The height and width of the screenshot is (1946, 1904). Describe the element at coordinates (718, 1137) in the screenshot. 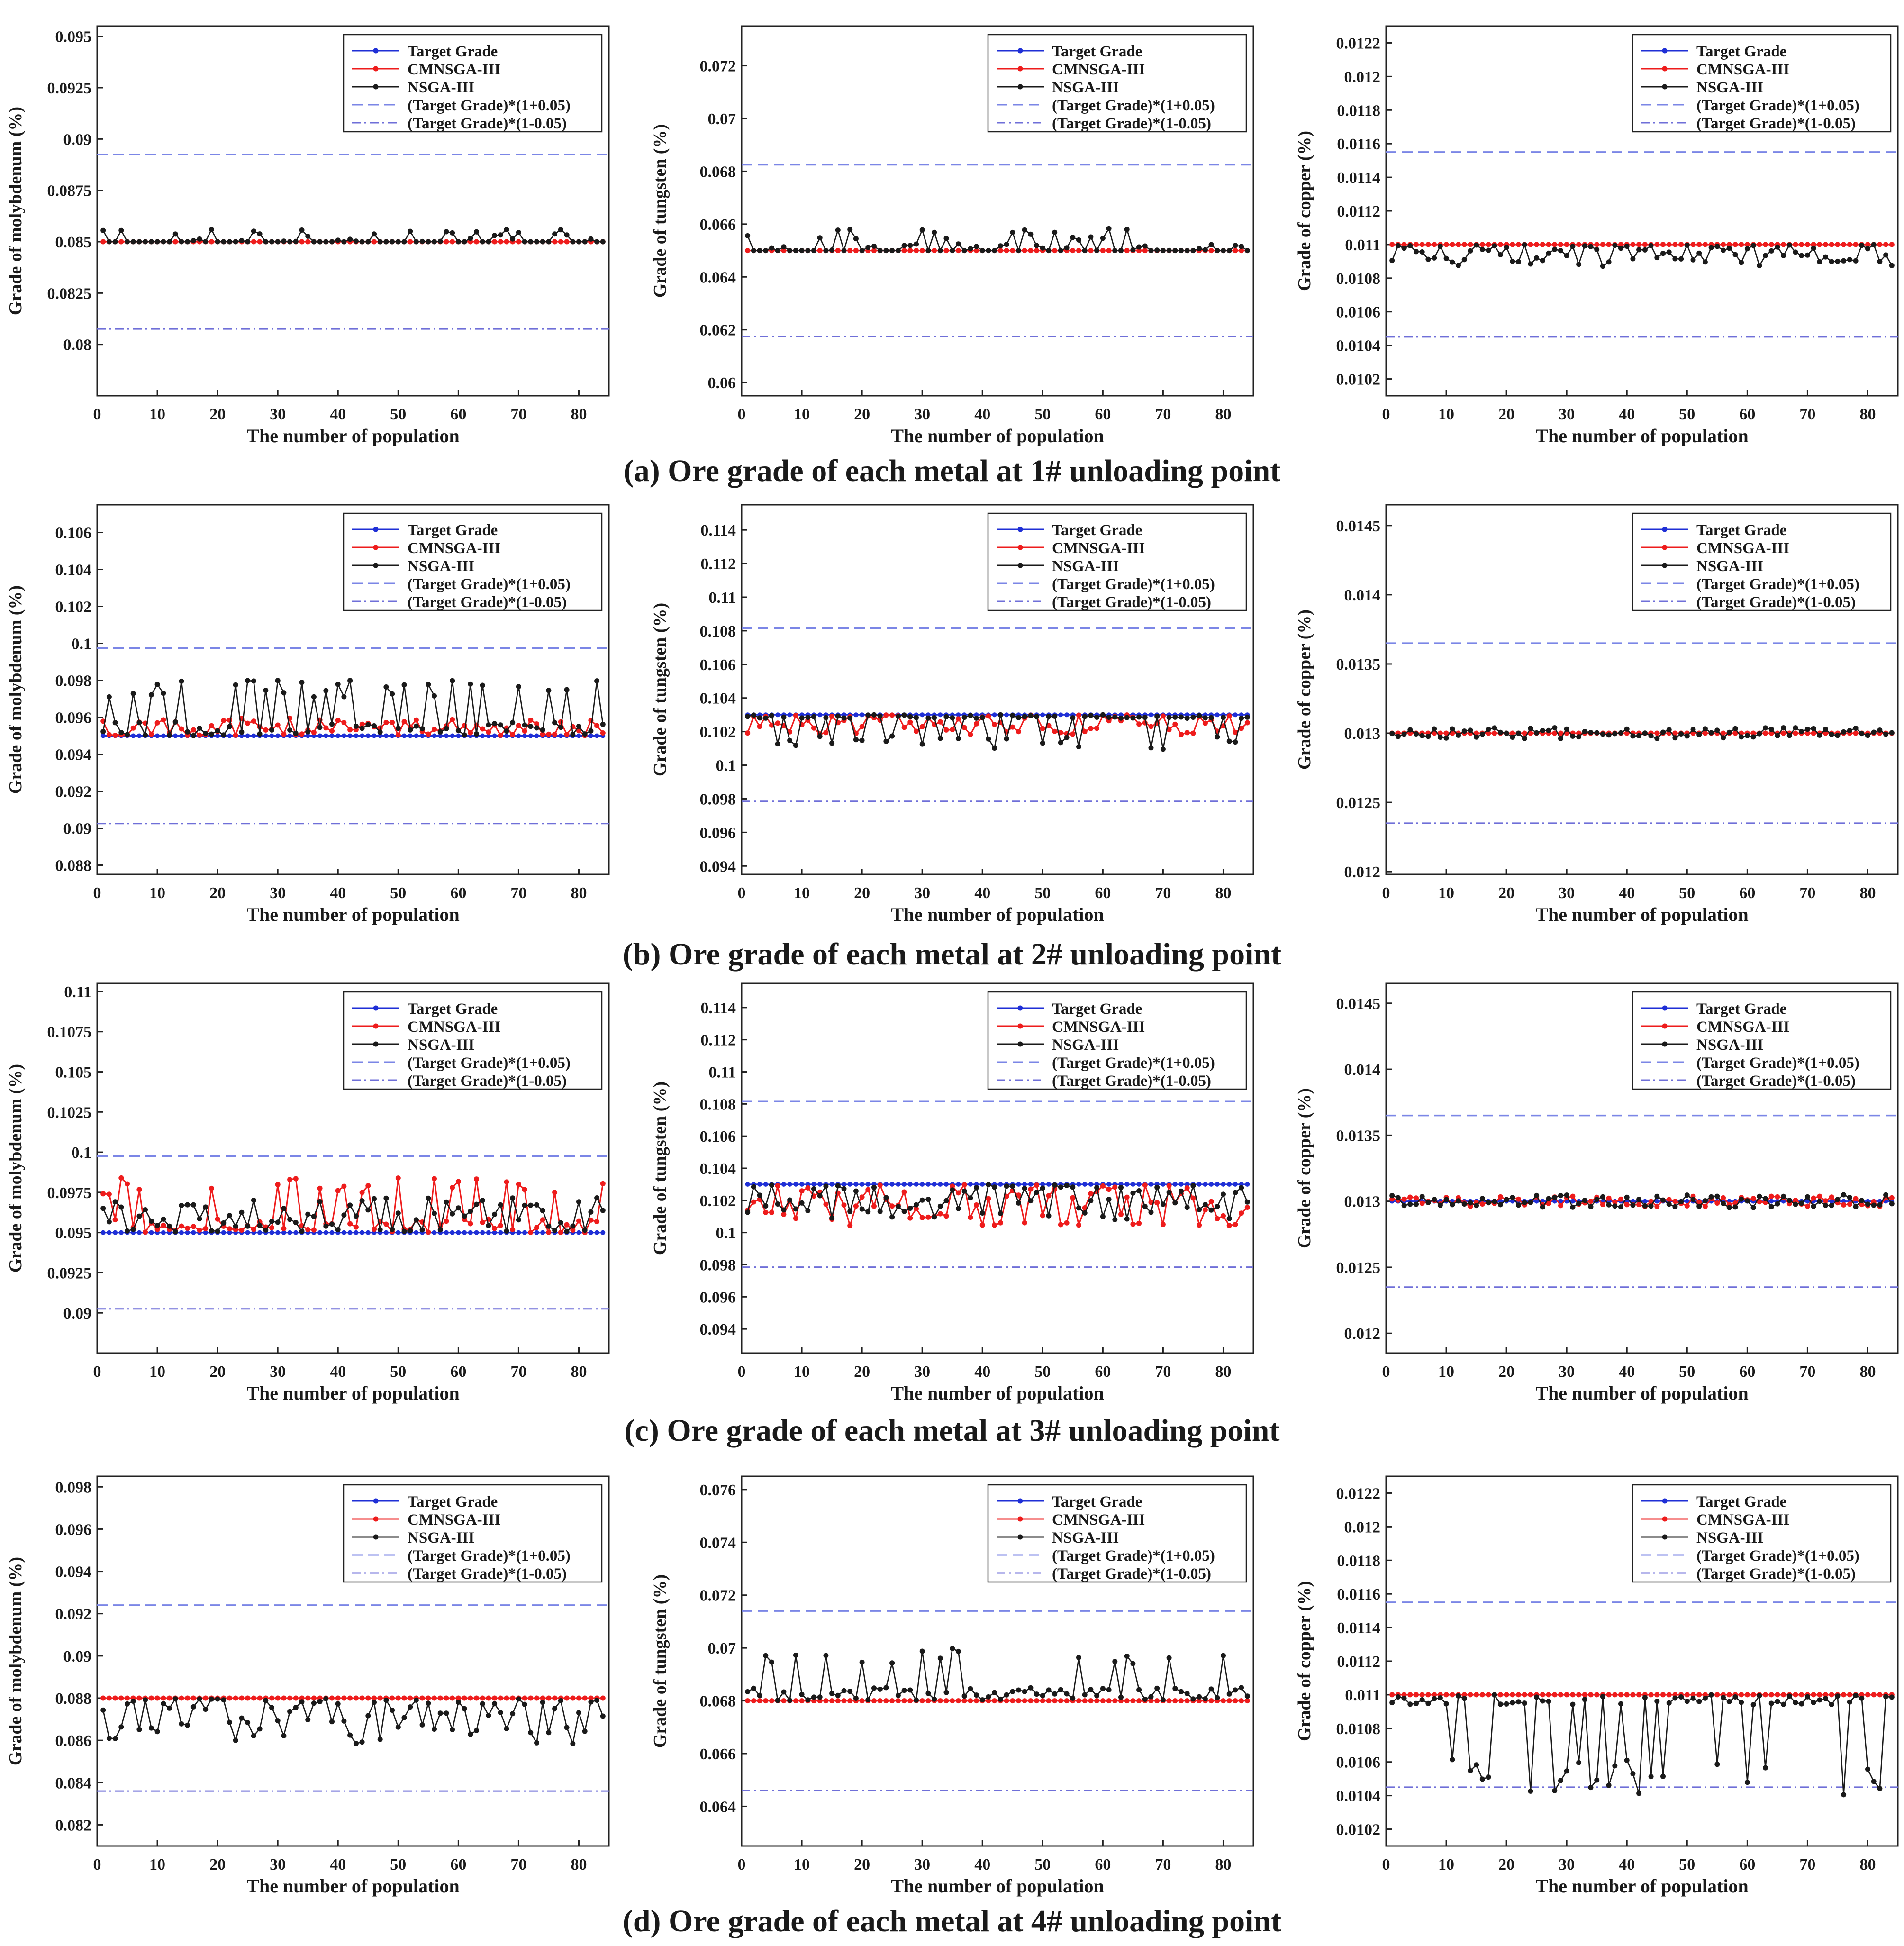

I see `y-tick-label: 0.106` at that location.